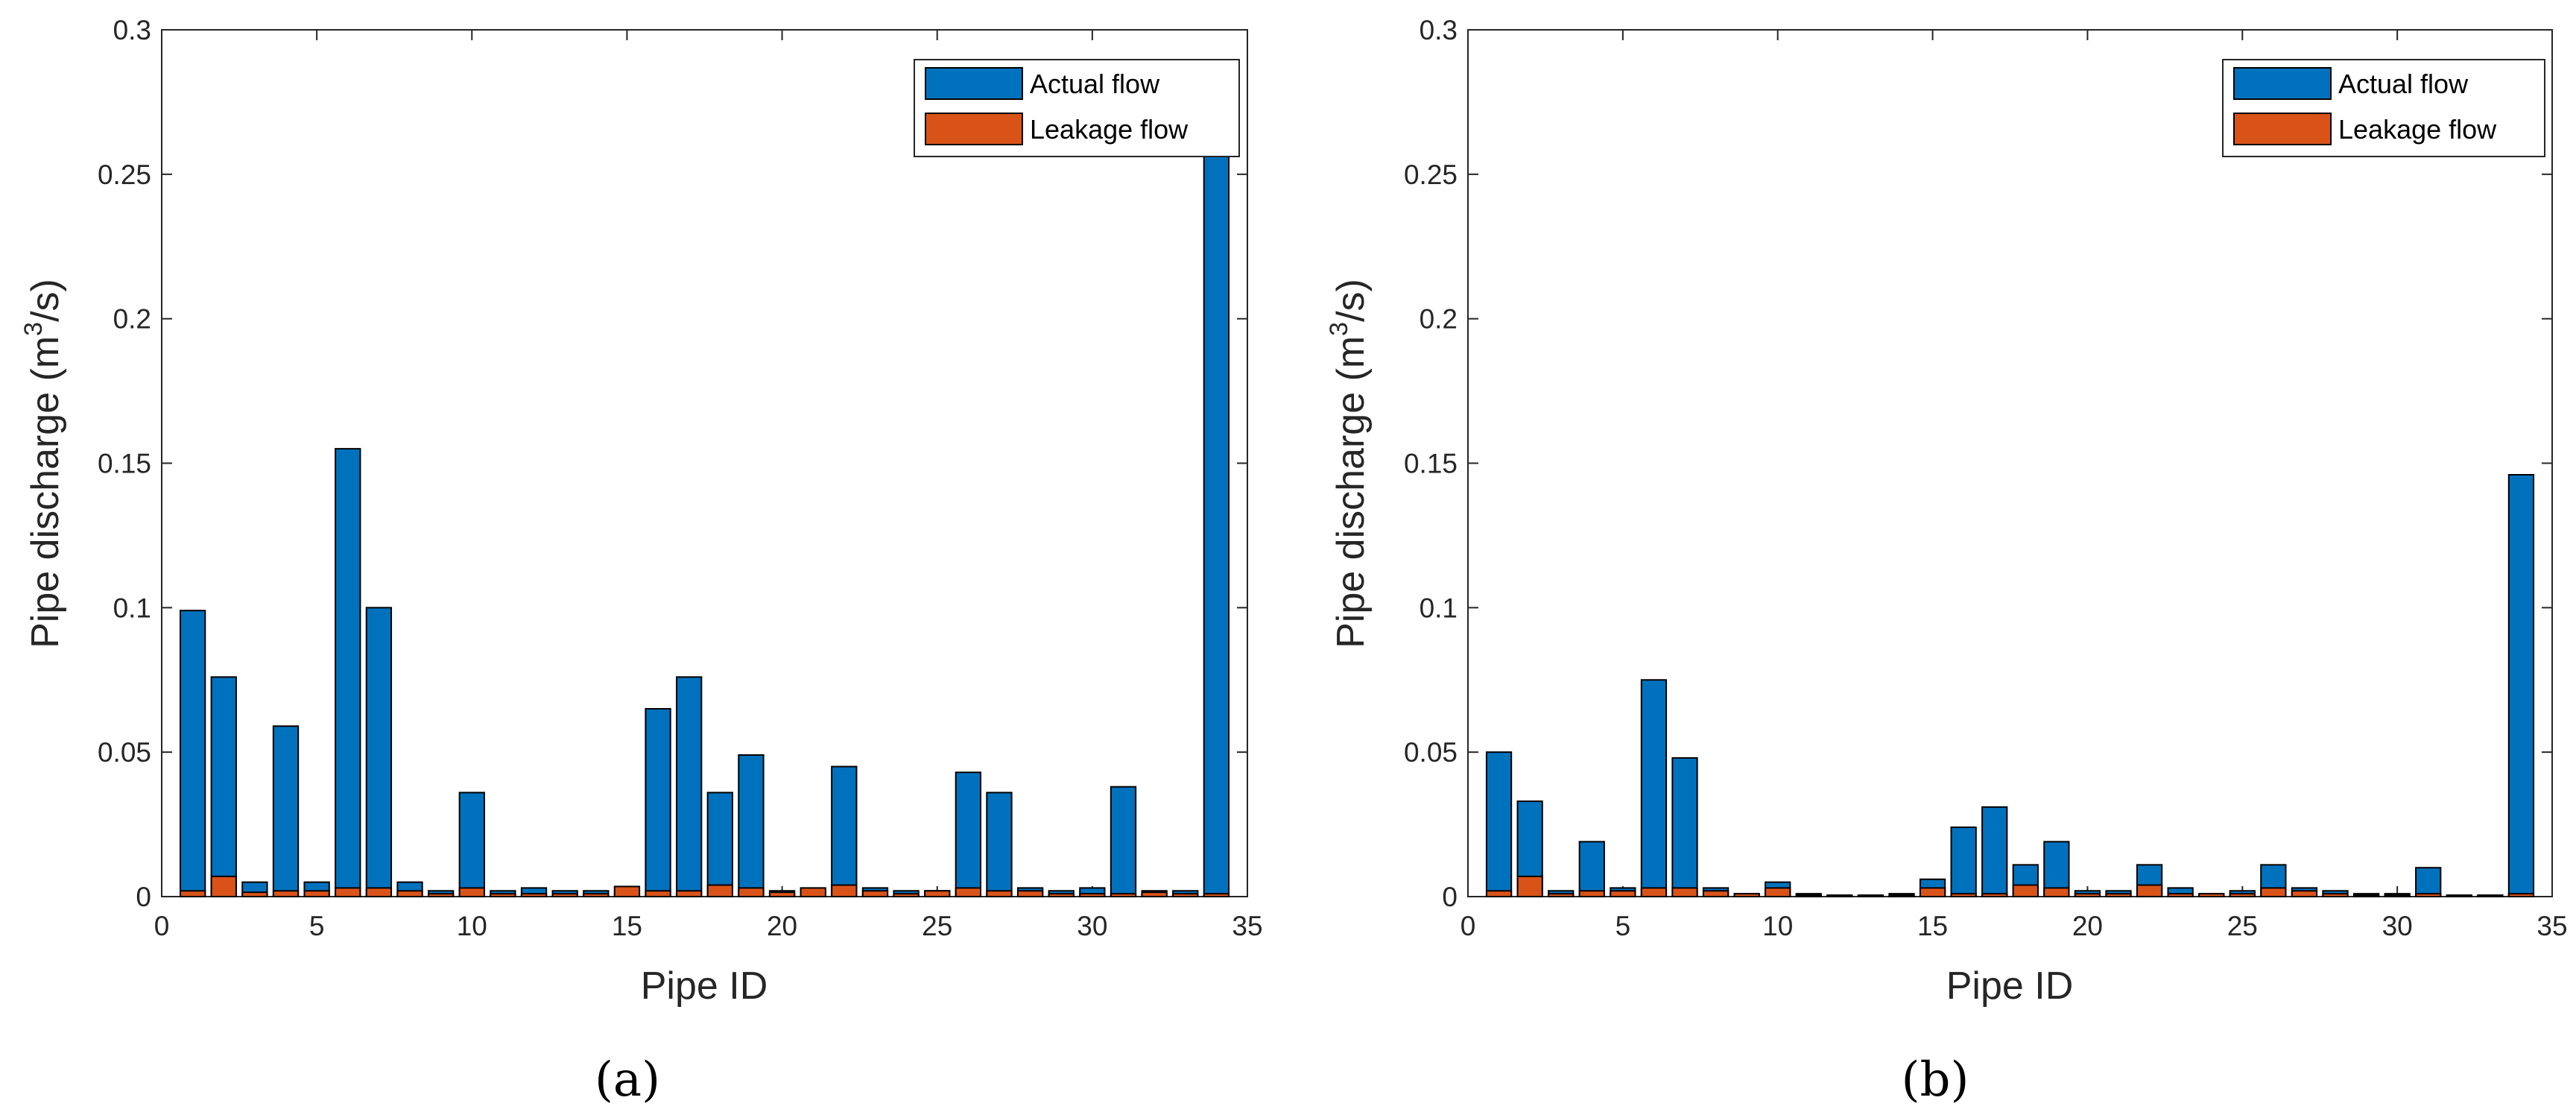 Image resolution: width=2576 pixels, height=1112 pixels. What do you see at coordinates (132, 608) in the screenshot?
I see `y-tick-label: 0.1` at bounding box center [132, 608].